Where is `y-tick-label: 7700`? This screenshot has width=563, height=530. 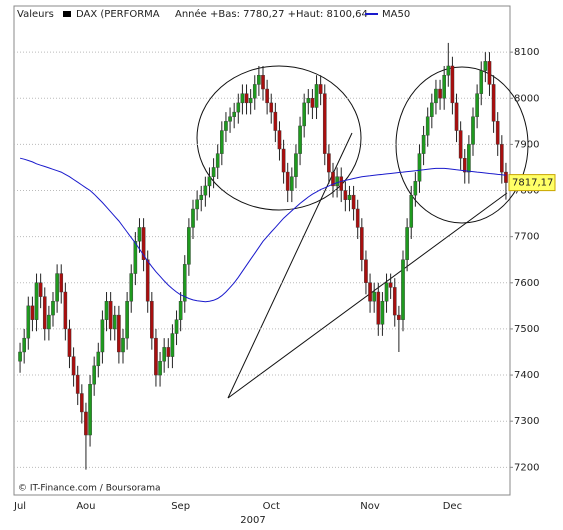 y-tick-label: 7700 is located at coordinates (526, 237).